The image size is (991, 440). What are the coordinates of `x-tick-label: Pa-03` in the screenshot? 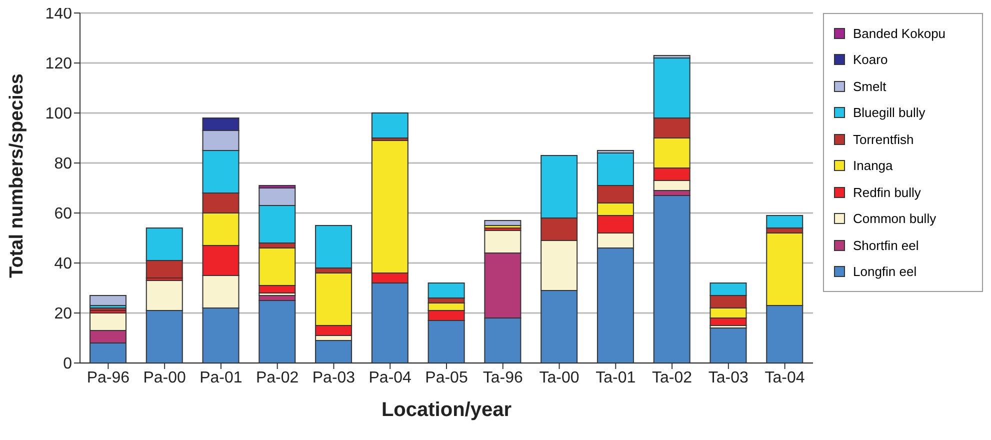 It's located at (334, 377).